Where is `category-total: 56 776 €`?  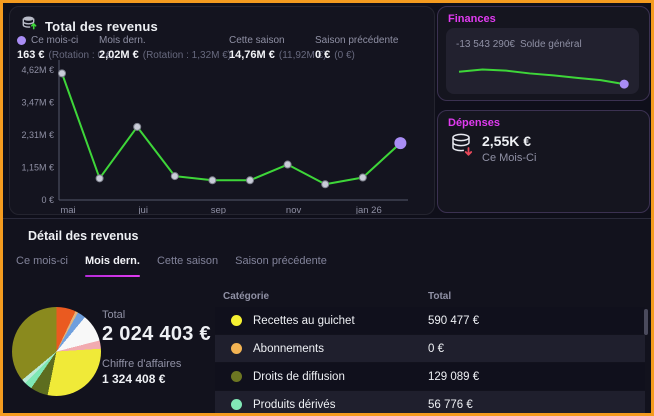 category-total: 56 776 € is located at coordinates (450, 404).